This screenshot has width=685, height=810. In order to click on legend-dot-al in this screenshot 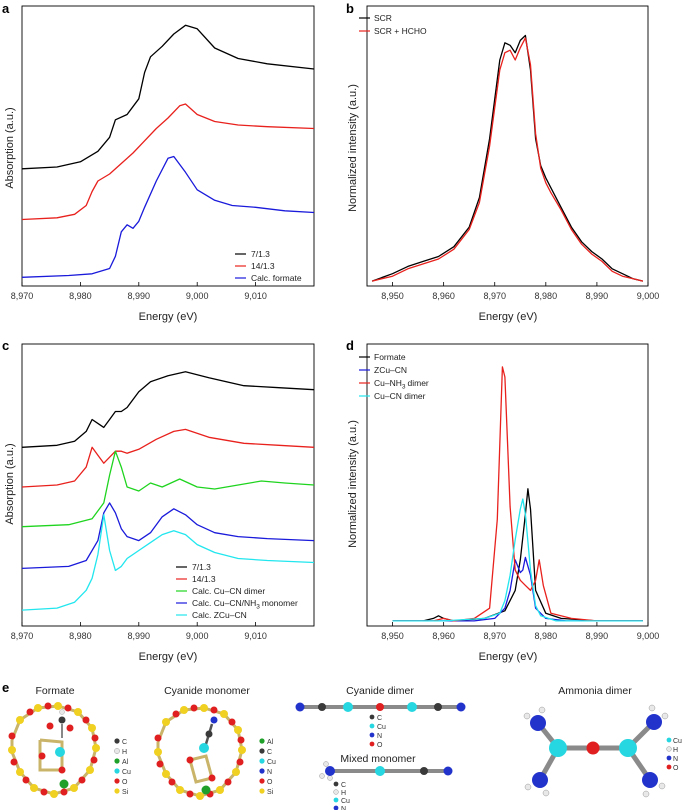, I will do `click(262, 741)`.